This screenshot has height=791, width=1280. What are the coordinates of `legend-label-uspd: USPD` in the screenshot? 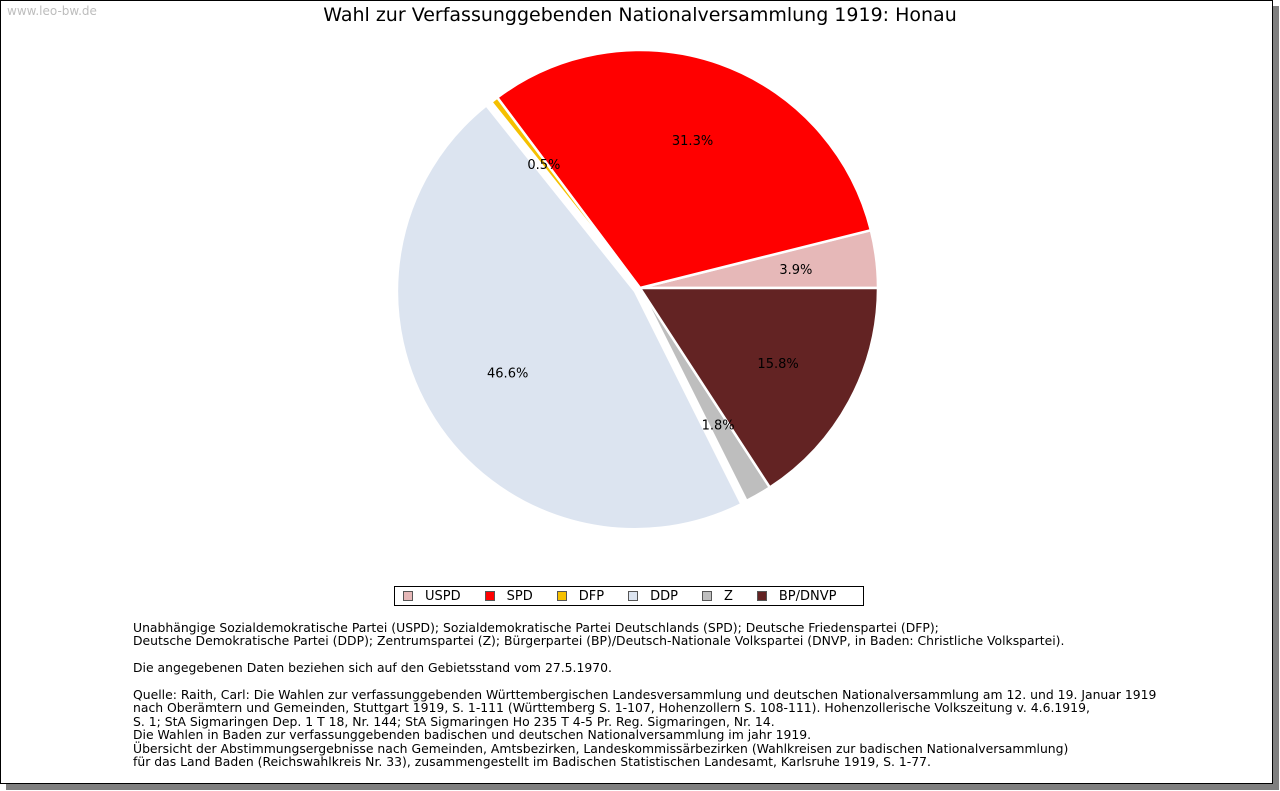 It's located at (443, 596).